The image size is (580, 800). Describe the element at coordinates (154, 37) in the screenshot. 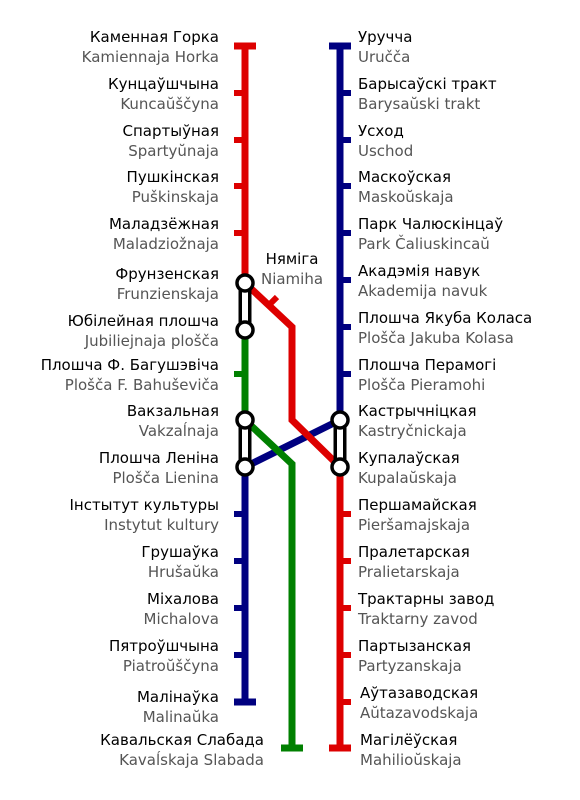

I see `station-name-be: Каменная Горка` at that location.